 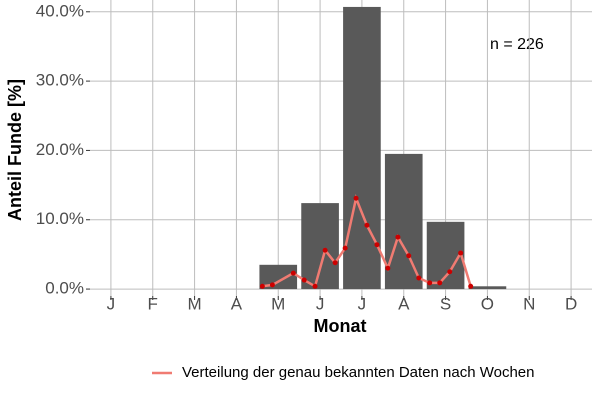 What do you see at coordinates (153, 303) in the screenshot?
I see `x-tick-label: F` at bounding box center [153, 303].